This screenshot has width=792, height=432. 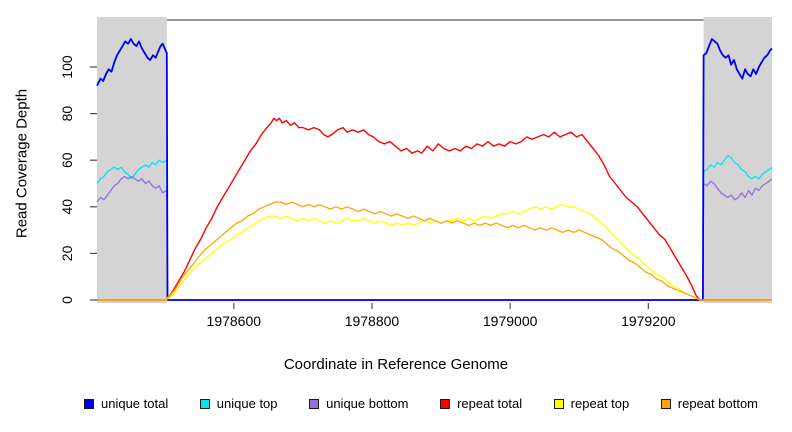 I want to click on x-tick-label: 1978800, so click(x=372, y=321).